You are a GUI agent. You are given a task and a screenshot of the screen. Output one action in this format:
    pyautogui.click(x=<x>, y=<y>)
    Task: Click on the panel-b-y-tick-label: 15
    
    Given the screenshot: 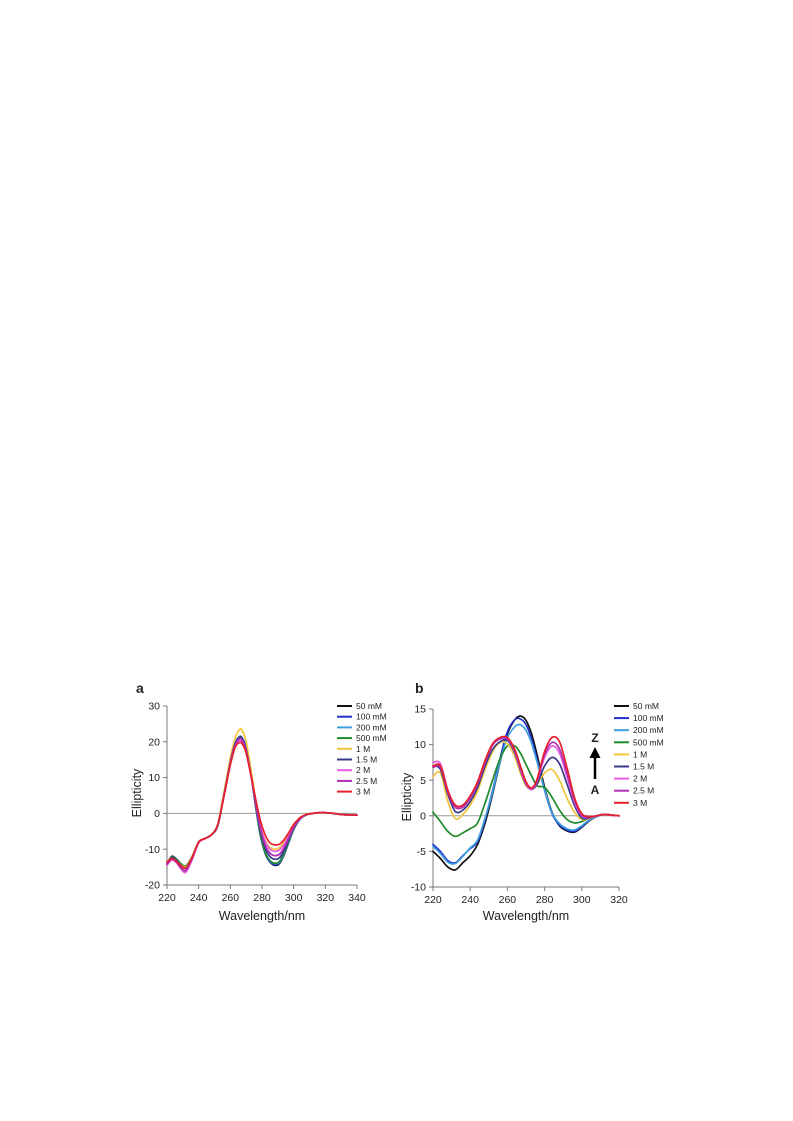 What is the action you would take?
    pyautogui.click(x=420, y=710)
    